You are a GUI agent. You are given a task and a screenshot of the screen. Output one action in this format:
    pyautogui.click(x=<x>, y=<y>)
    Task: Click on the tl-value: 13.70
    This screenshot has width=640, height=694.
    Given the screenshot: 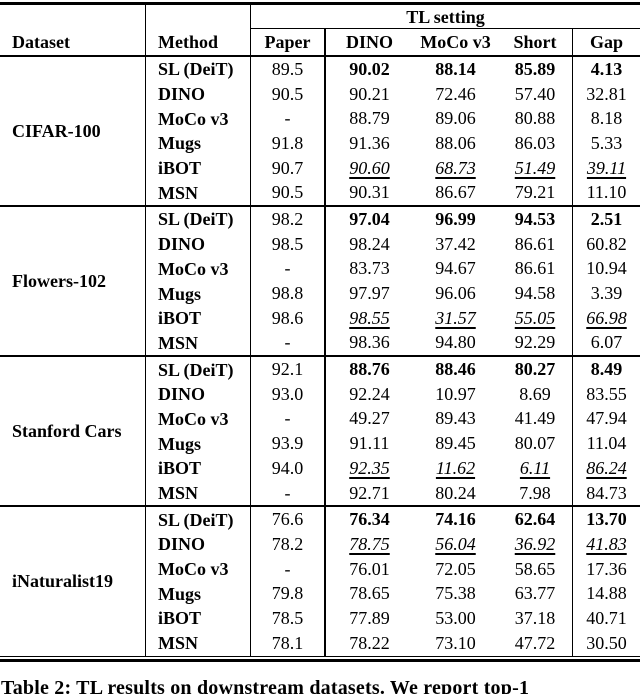 What is the action you would take?
    pyautogui.click(x=606, y=520)
    